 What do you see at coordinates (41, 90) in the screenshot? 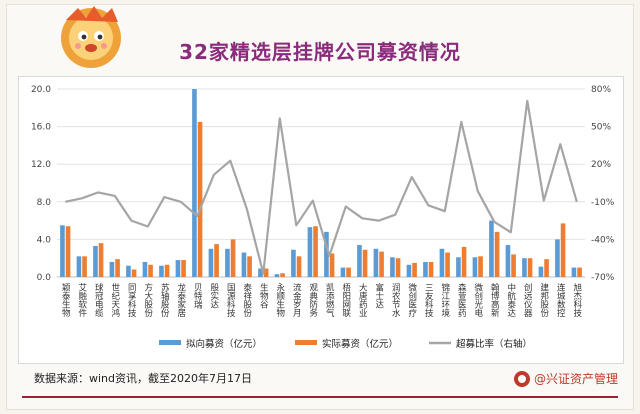
I see `left-tick-label: 20.0` at bounding box center [41, 90].